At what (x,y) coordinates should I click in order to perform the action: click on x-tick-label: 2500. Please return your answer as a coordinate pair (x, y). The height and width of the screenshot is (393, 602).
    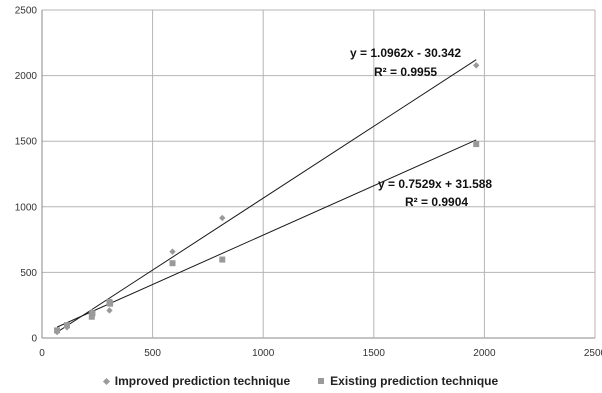
    Looking at the image, I should click on (593, 353).